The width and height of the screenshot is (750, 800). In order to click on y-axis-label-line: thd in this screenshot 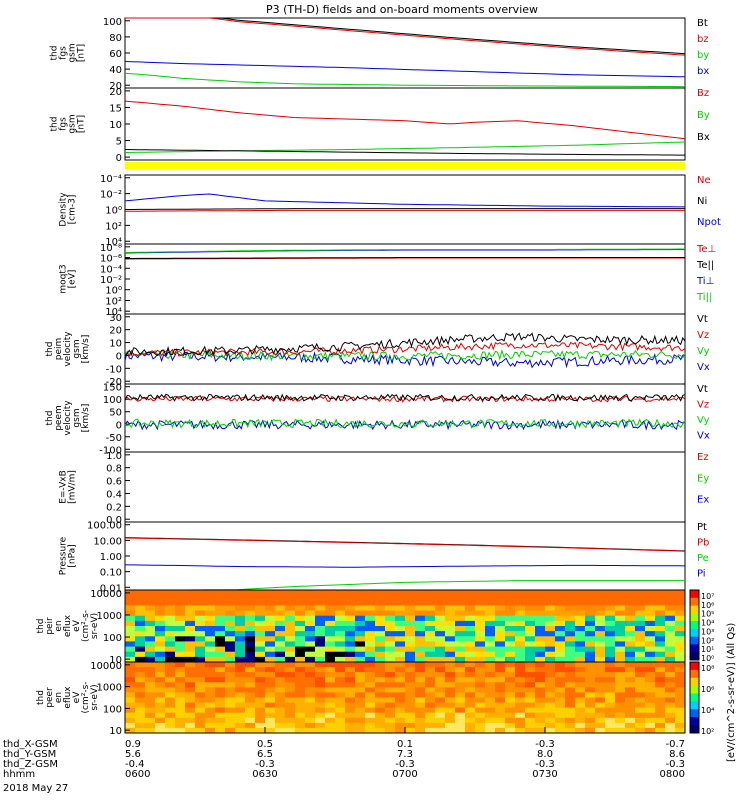, I will do `click(55, 124)`.